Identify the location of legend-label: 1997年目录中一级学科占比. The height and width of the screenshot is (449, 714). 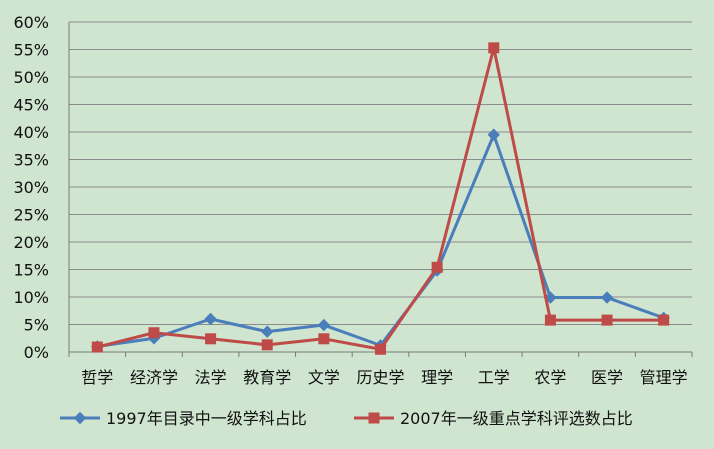
(206, 418).